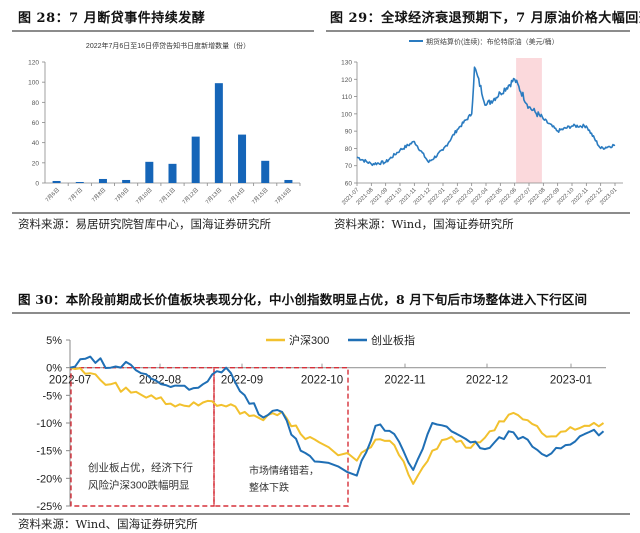 This screenshot has height=533, width=640. What do you see at coordinates (70, 381) in the screenshot?
I see `x-tick-label: 2022-07` at bounding box center [70, 381].